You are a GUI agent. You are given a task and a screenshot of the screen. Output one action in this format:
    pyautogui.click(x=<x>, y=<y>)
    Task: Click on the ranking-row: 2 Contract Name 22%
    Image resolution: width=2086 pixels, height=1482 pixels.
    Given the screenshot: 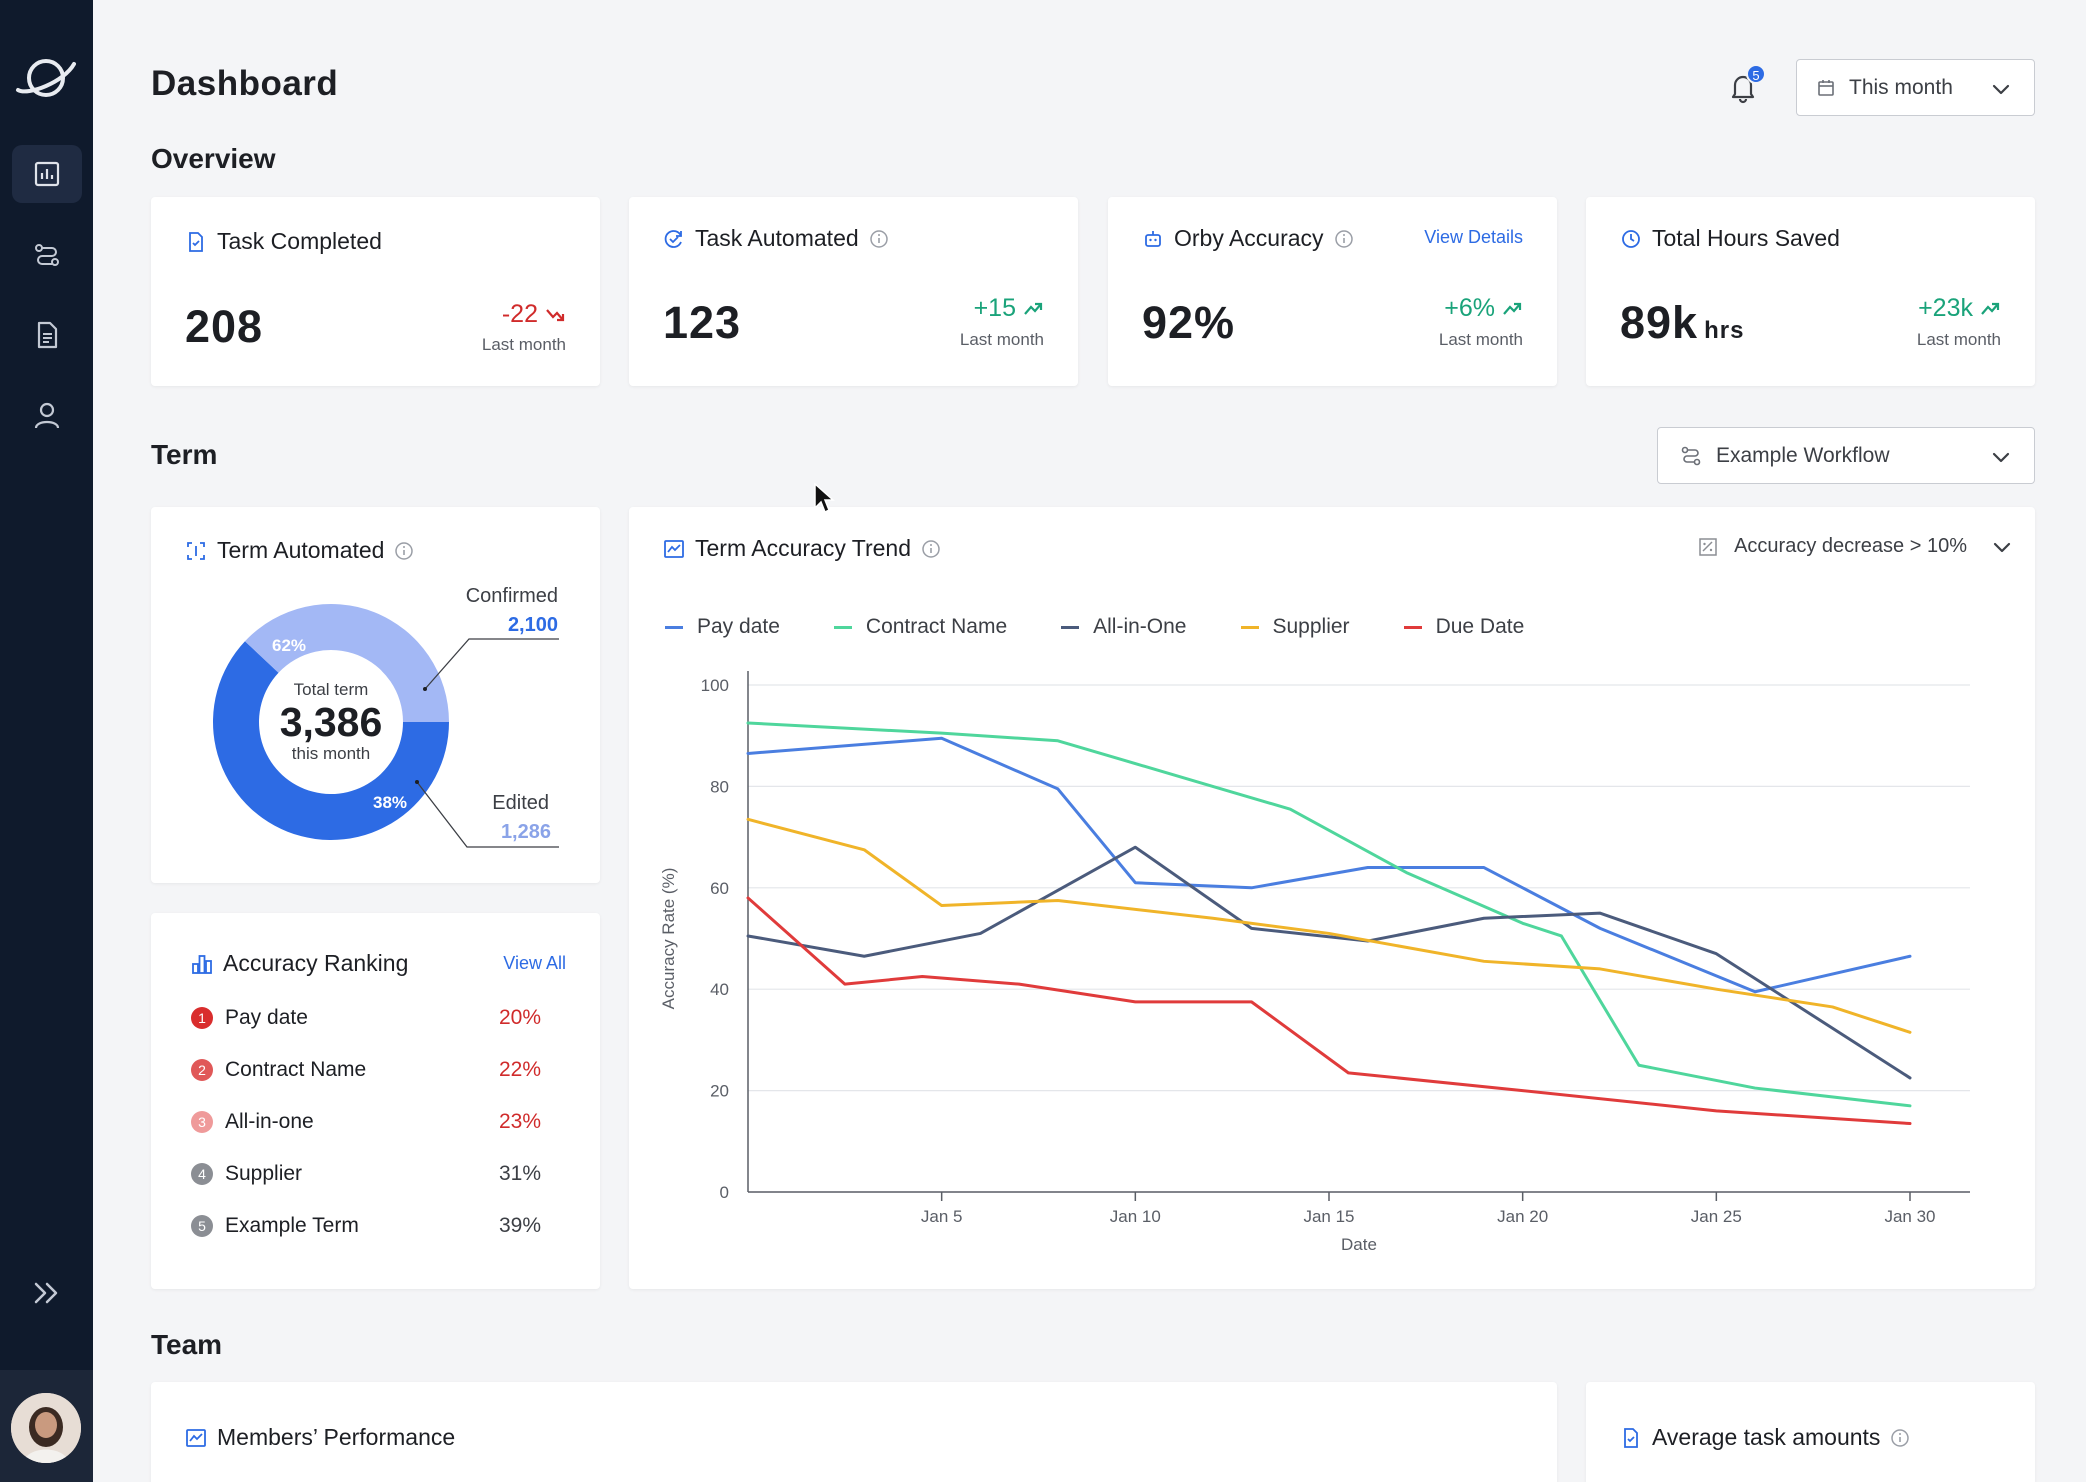 What is the action you would take?
    pyautogui.click(x=366, y=1070)
    